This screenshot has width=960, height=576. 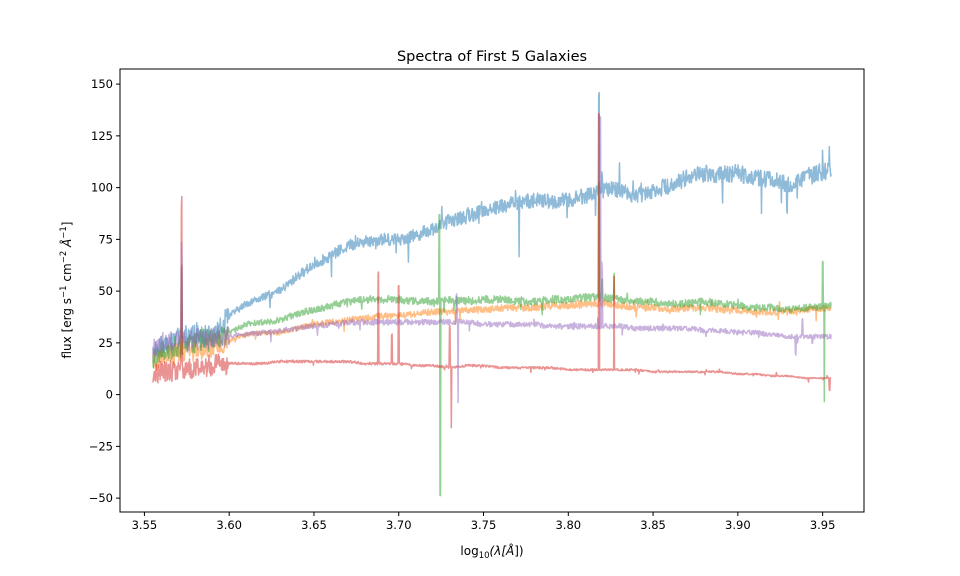 I want to click on x-tick-label: 3.95, so click(x=823, y=525).